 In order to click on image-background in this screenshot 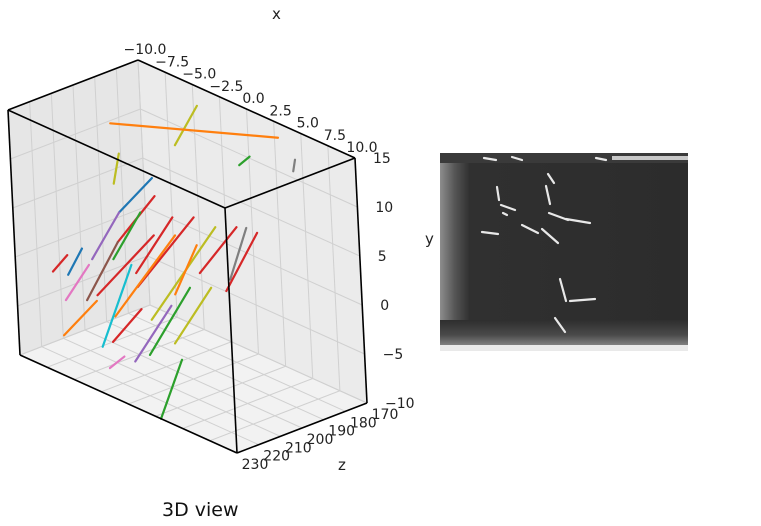, I will do `click(564, 251)`.